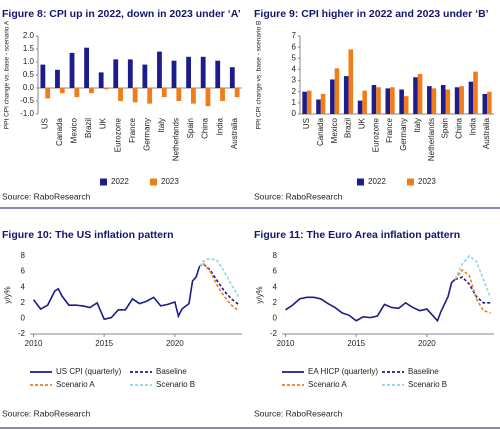 The height and width of the screenshot is (430, 500). Describe the element at coordinates (294, 57) in the screenshot. I see `y-tick-label: 5` at that location.